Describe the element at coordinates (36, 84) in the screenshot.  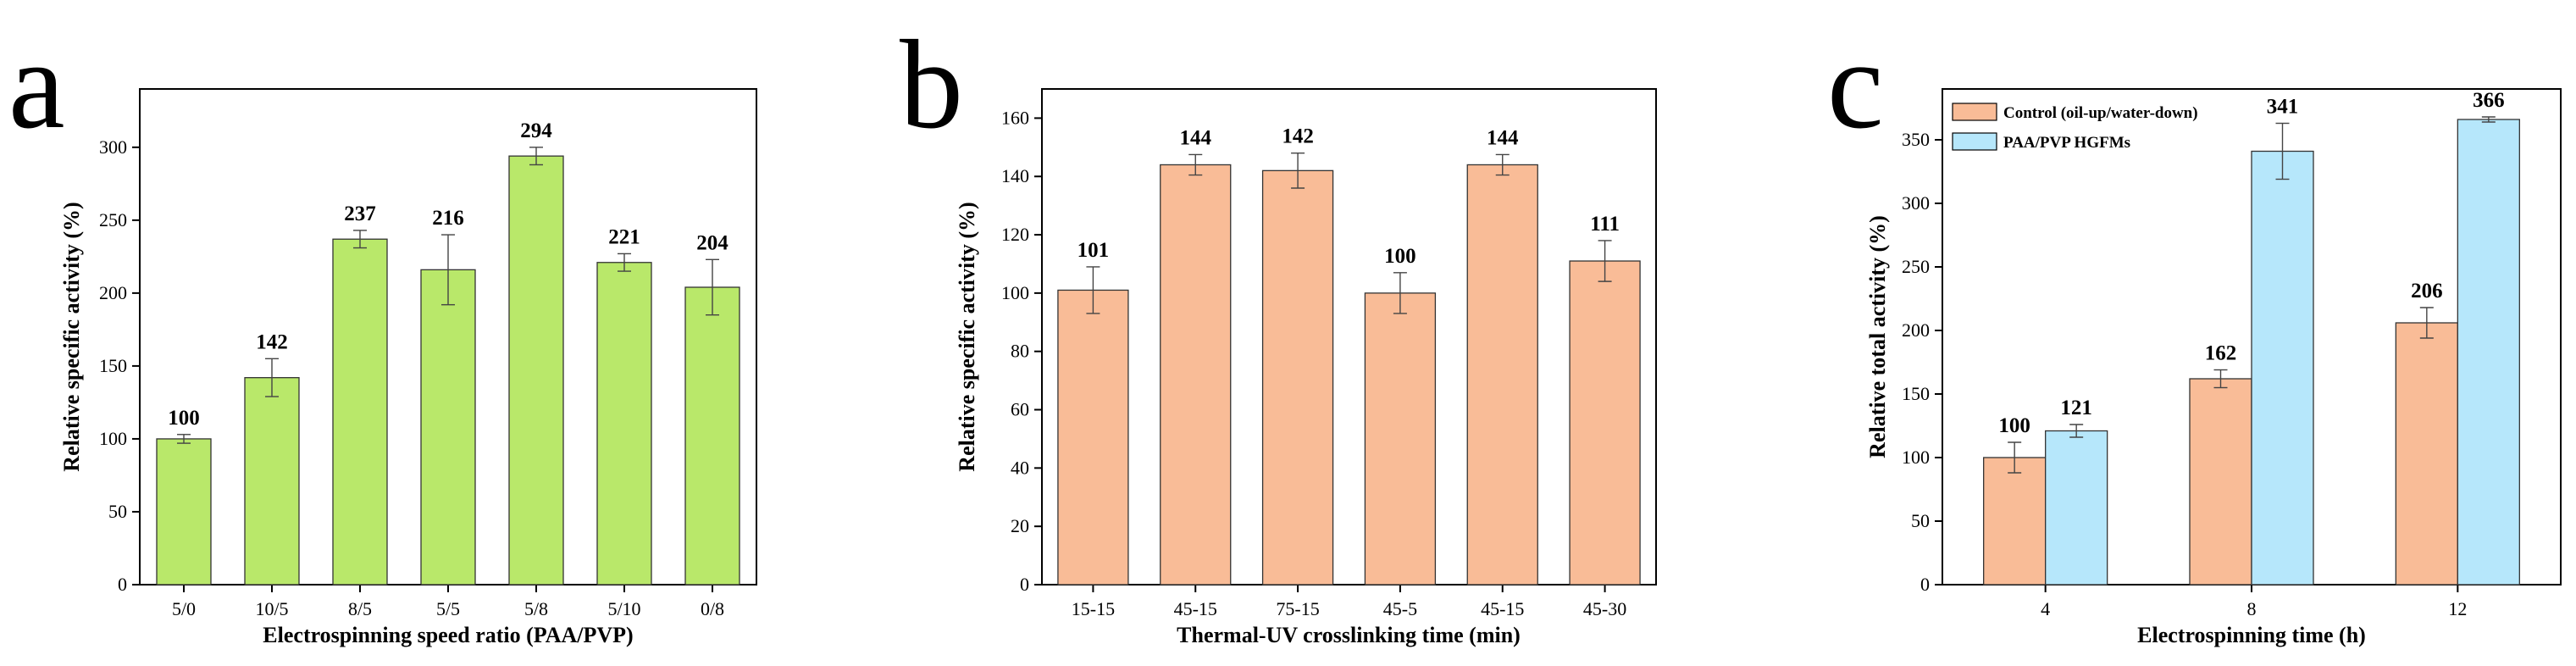
I see `panel-letter: a` at that location.